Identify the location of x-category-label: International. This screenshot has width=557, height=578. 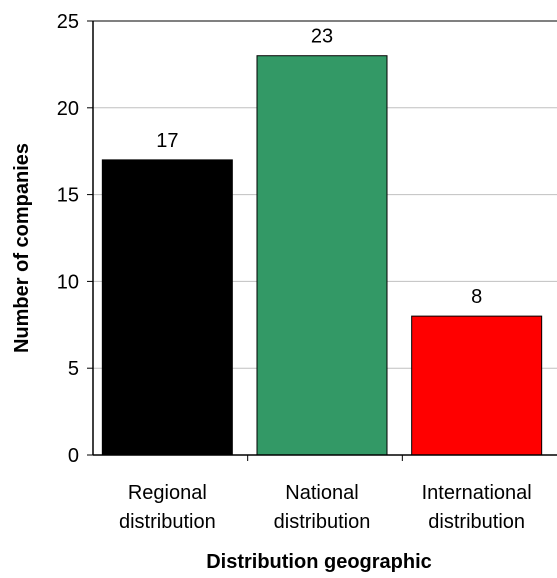
(477, 493).